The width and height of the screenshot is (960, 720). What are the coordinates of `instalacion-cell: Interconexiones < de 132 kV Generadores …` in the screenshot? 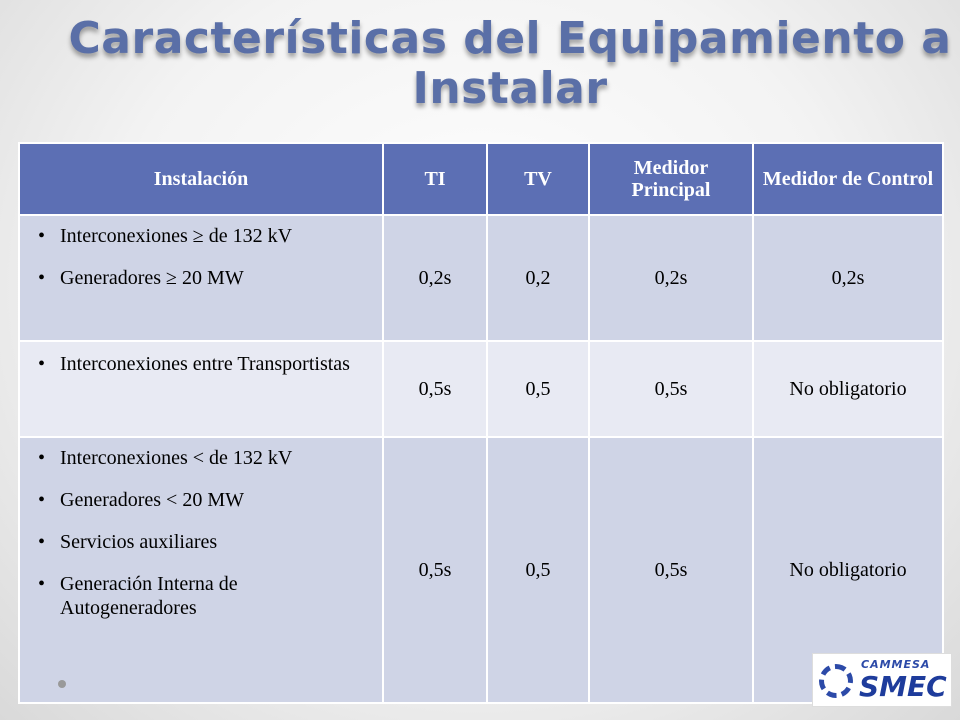 It's located at (201, 570).